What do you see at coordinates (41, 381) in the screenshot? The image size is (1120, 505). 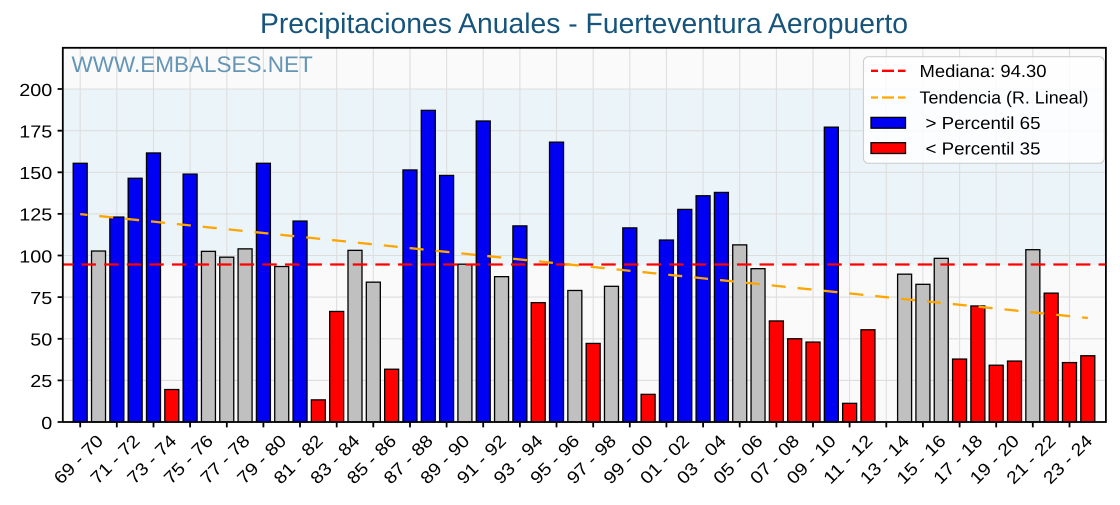 I see `svg-text: 25` at bounding box center [41, 381].